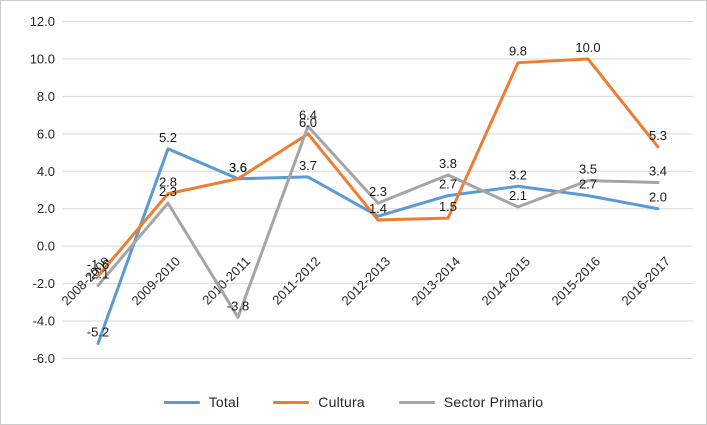 The height and width of the screenshot is (425, 707). What do you see at coordinates (587, 47) in the screenshot?
I see `data-label: 10.0` at bounding box center [587, 47].